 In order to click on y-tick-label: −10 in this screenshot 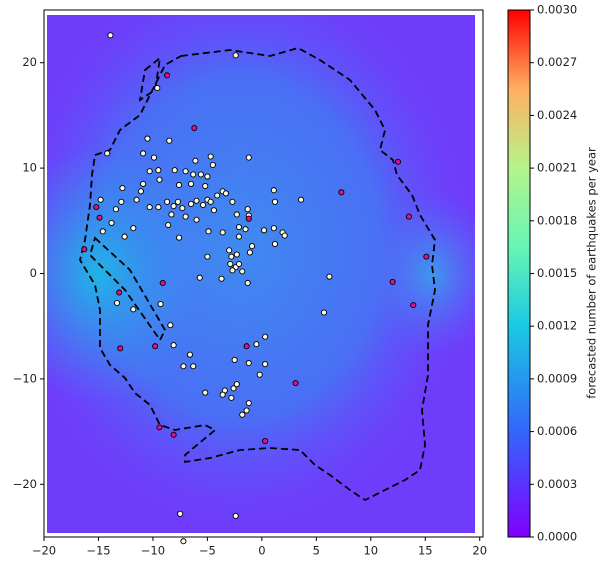, I will do `click(25, 378)`.